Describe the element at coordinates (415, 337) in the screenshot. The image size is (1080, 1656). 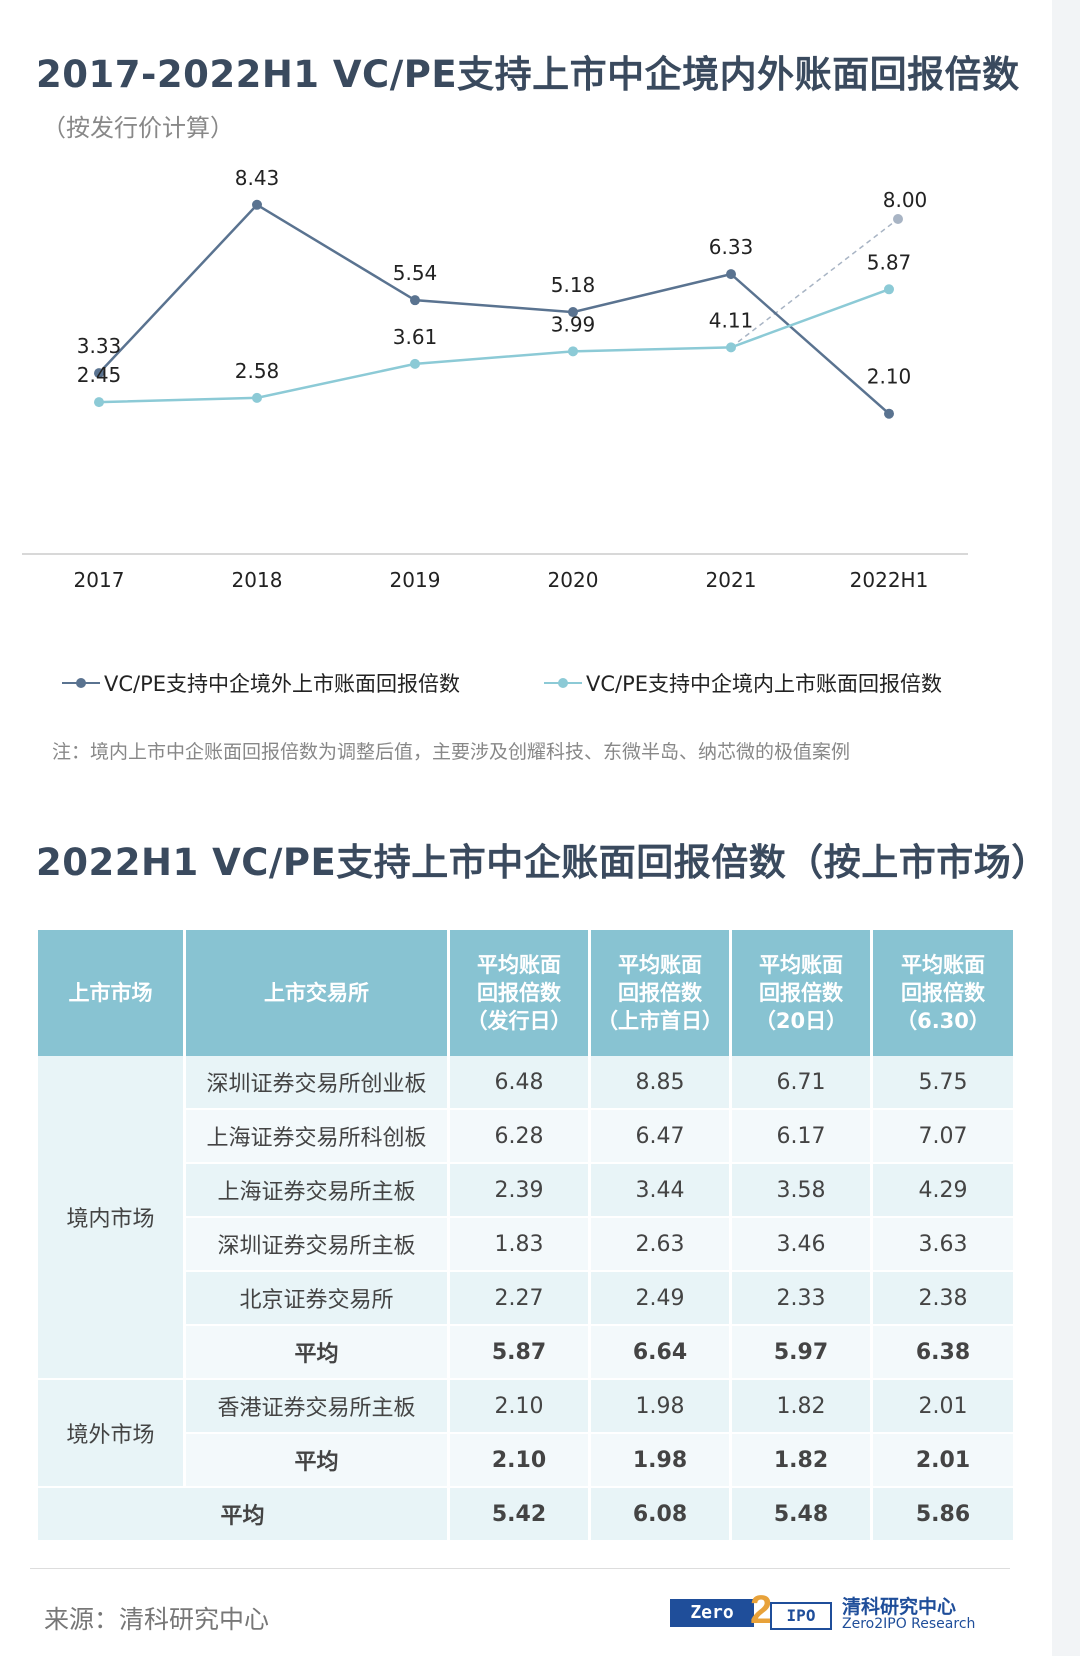
I see `domestic-data-label: 3.61` at that location.